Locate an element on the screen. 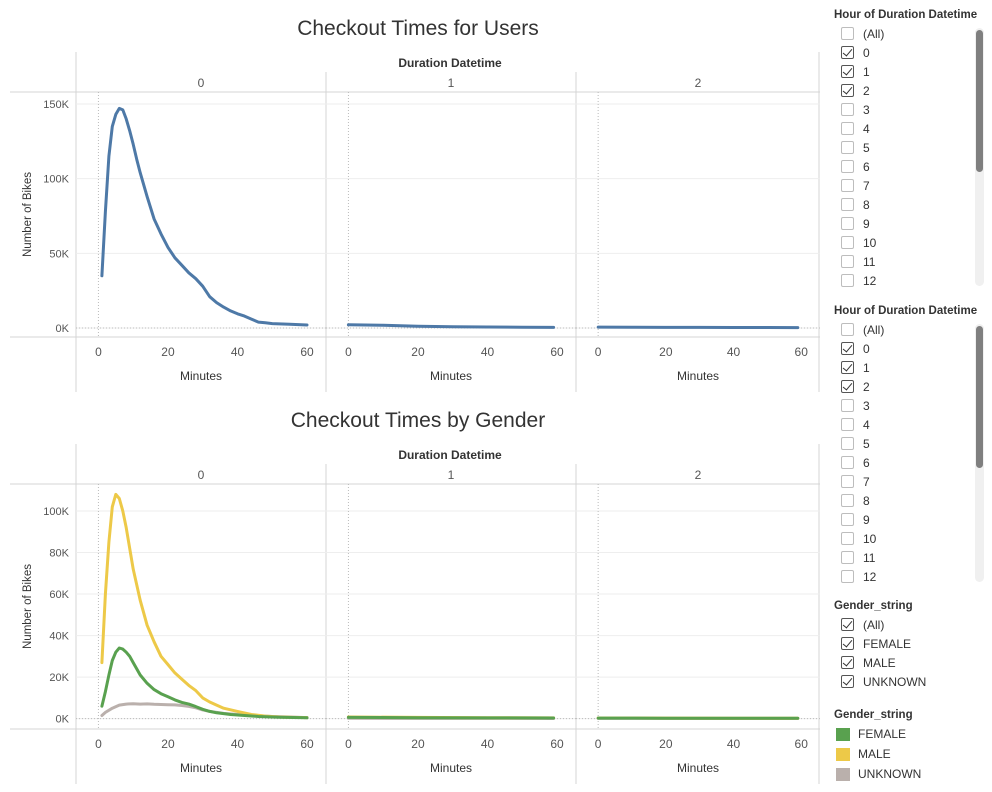 The height and width of the screenshot is (792, 992). filter-list: (All) FEMALE MALE UNKNOWN is located at coordinates (910, 653).